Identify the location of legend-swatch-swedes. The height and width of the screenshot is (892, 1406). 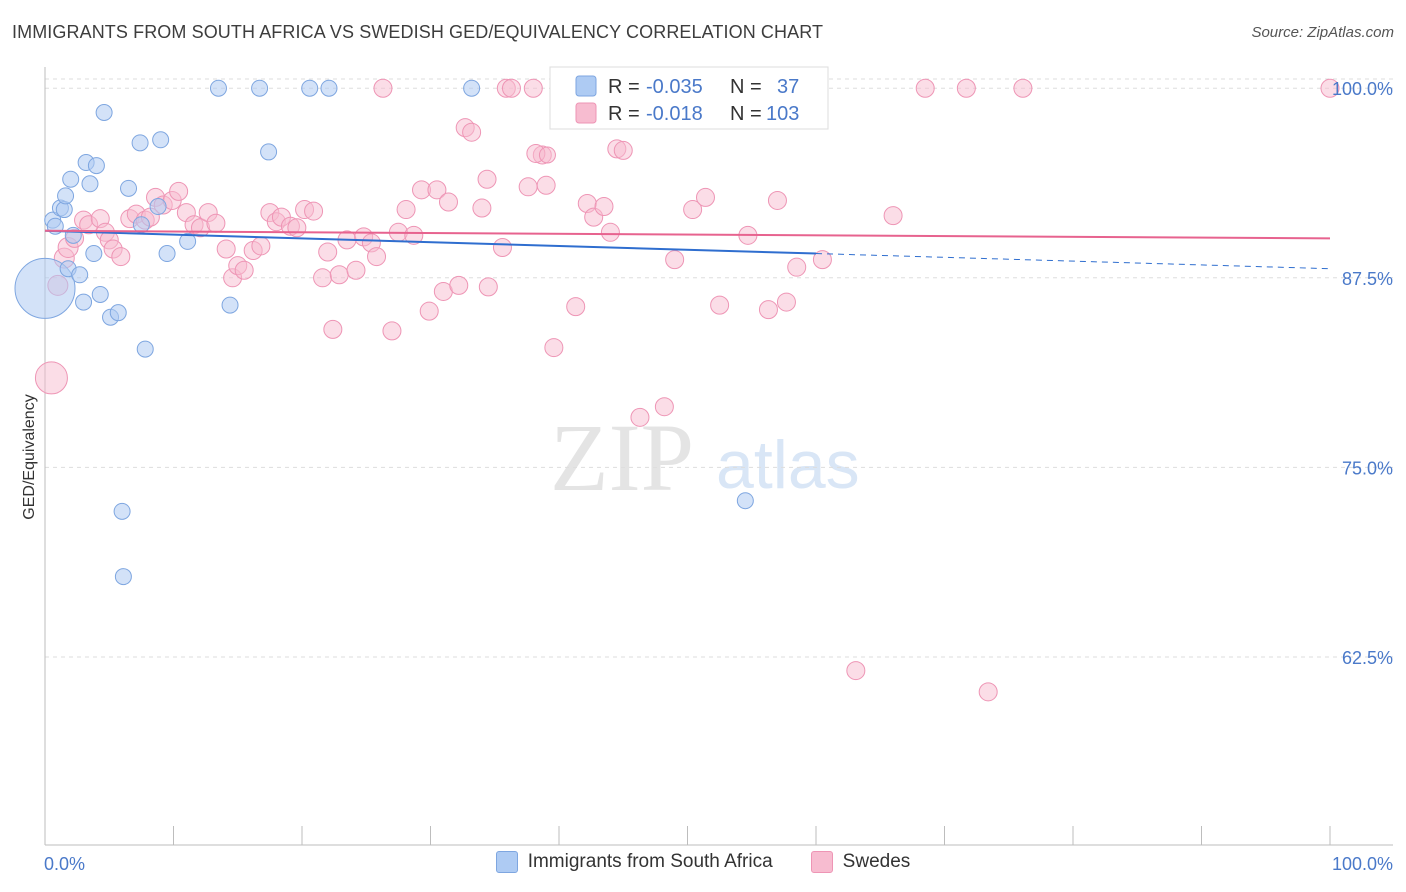
(586, 113).